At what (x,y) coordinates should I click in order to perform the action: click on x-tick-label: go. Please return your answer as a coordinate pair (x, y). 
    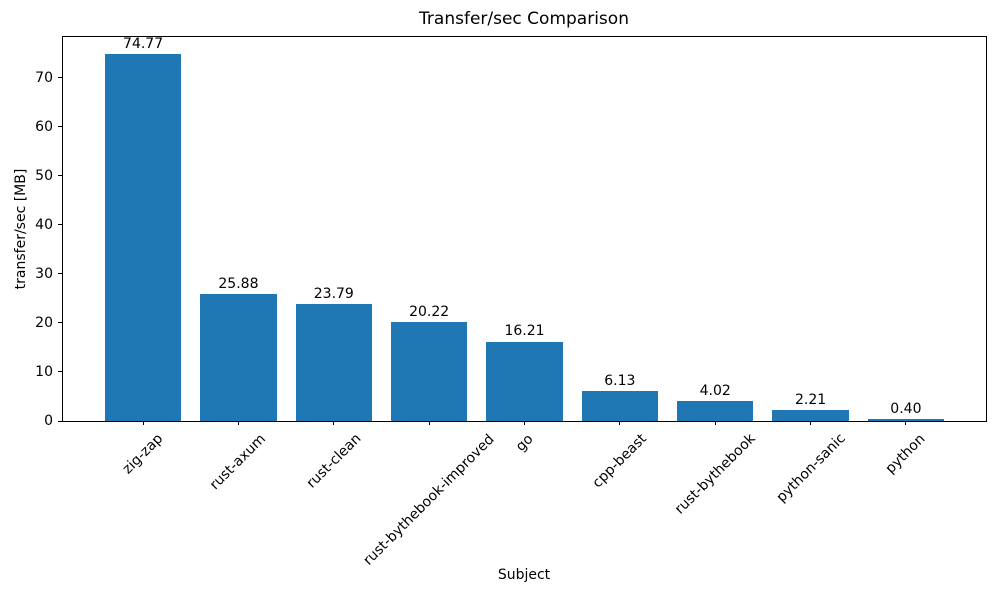
    Looking at the image, I should click on (524, 442).